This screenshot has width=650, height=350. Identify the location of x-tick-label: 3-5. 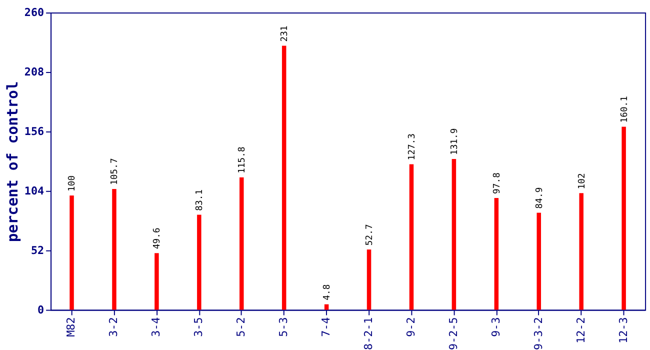
(199, 327).